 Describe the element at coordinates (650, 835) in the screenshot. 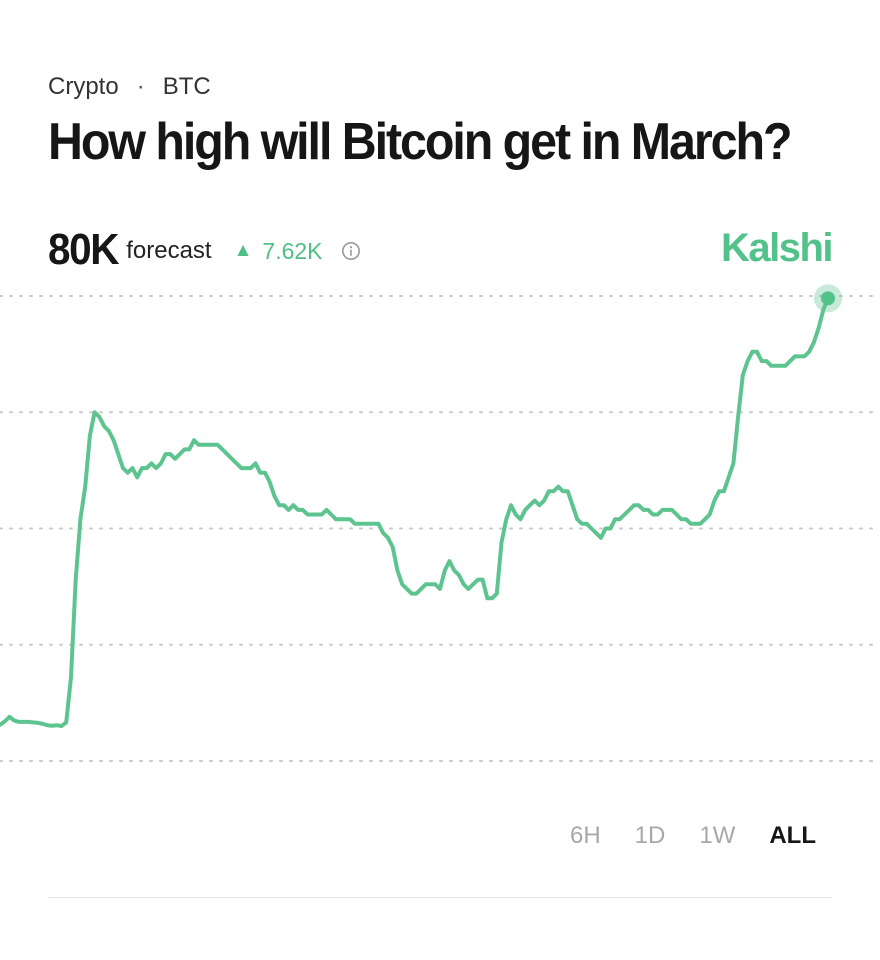

I see `range-1d-button: 1D` at that location.